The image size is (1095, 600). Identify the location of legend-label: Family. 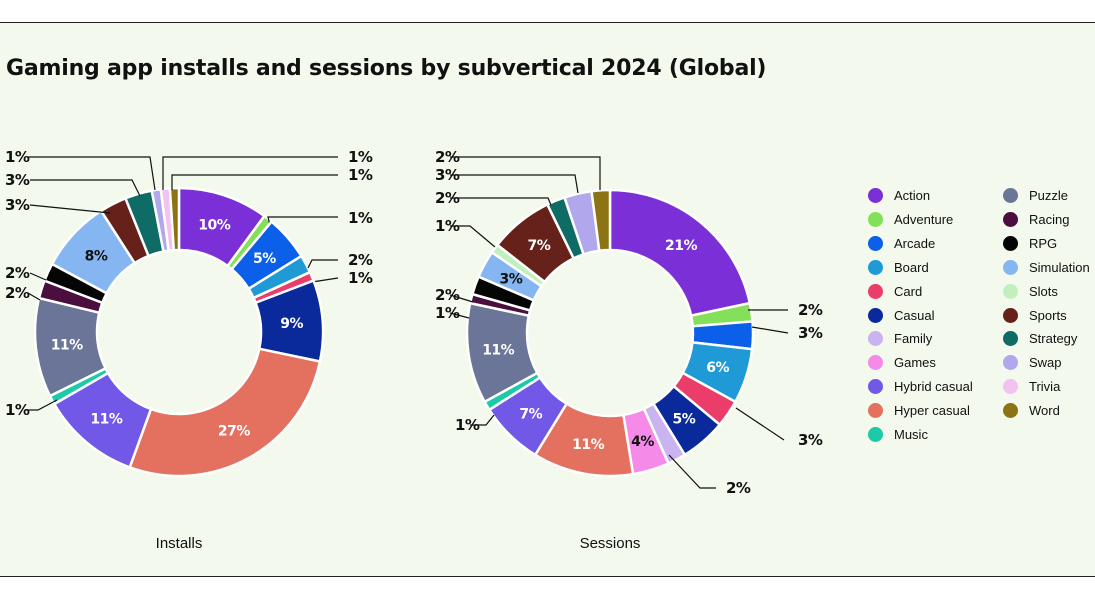
(913, 339).